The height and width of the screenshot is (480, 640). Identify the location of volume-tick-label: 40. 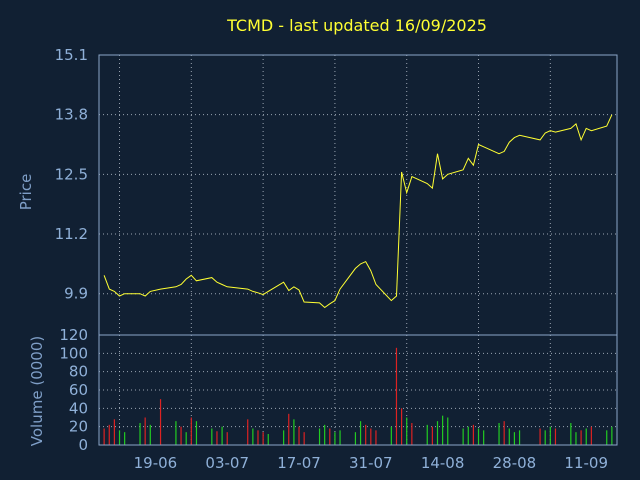
(78, 408).